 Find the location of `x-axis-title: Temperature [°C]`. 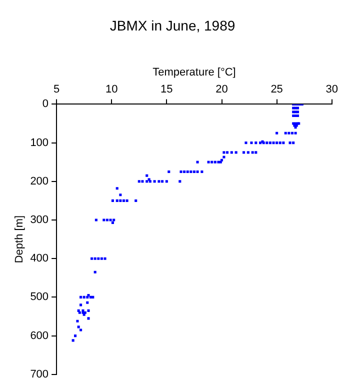

x-axis-title: Temperature [°C] is located at coordinates (194, 72).